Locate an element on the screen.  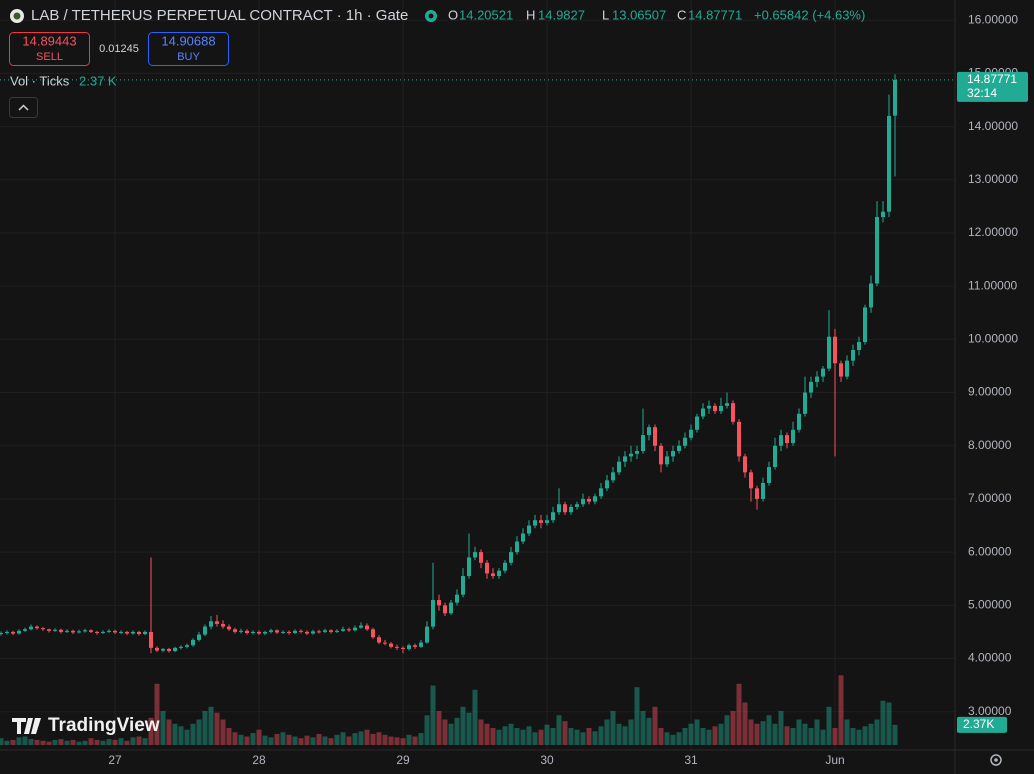
ohlc-label: H is located at coordinates (530, 14).